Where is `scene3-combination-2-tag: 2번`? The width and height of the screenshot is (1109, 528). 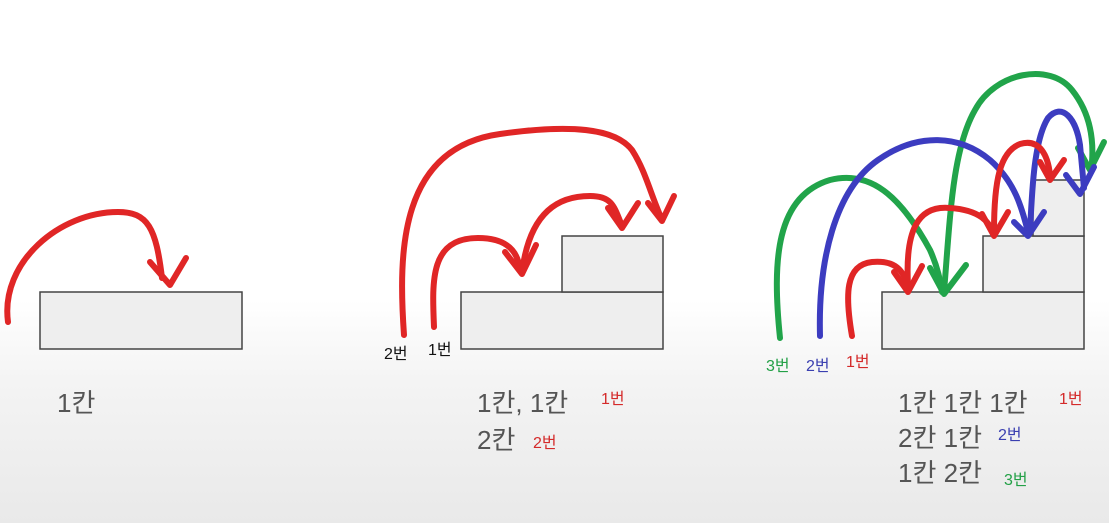 scene3-combination-2-tag: 2번 is located at coordinates (1010, 435).